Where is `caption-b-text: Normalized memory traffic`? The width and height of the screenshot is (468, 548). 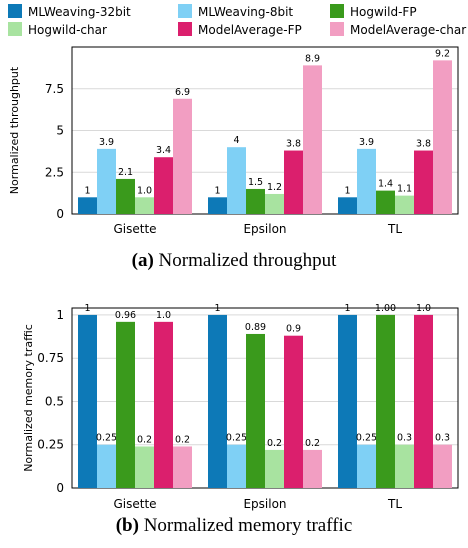
caption-b-text: Normalized memory traffic is located at coordinates (248, 525).